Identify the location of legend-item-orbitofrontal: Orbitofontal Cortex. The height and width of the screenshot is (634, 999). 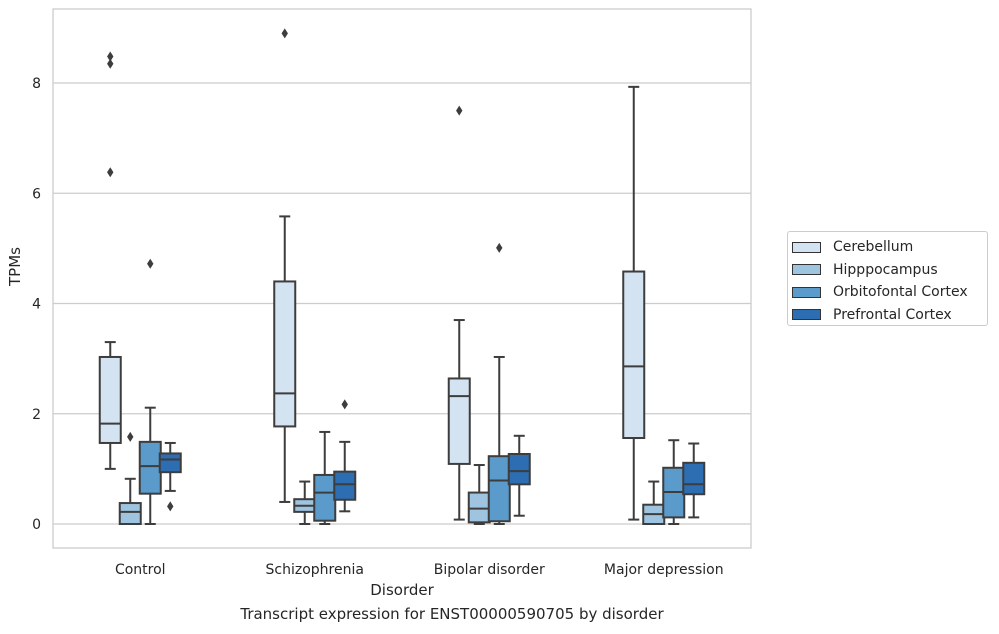
(889, 292).